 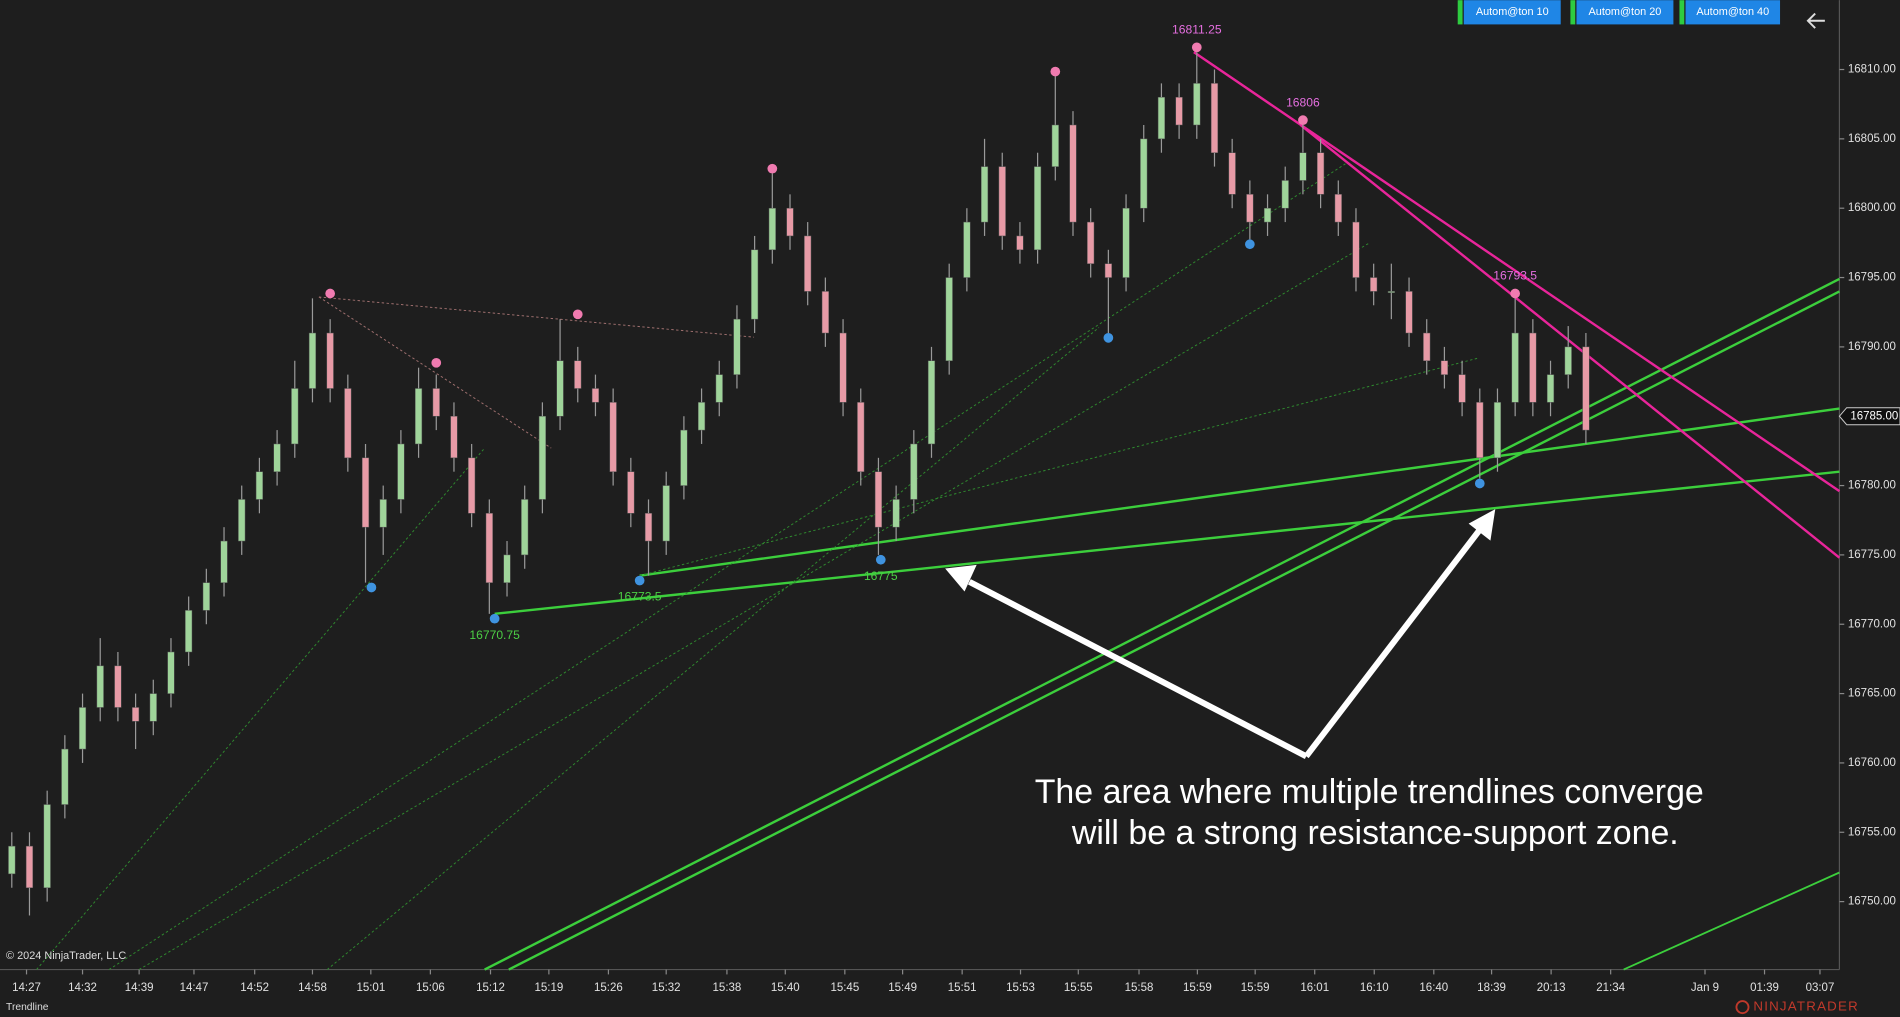 I want to click on pivot-label: 16806, so click(x=1303, y=102).